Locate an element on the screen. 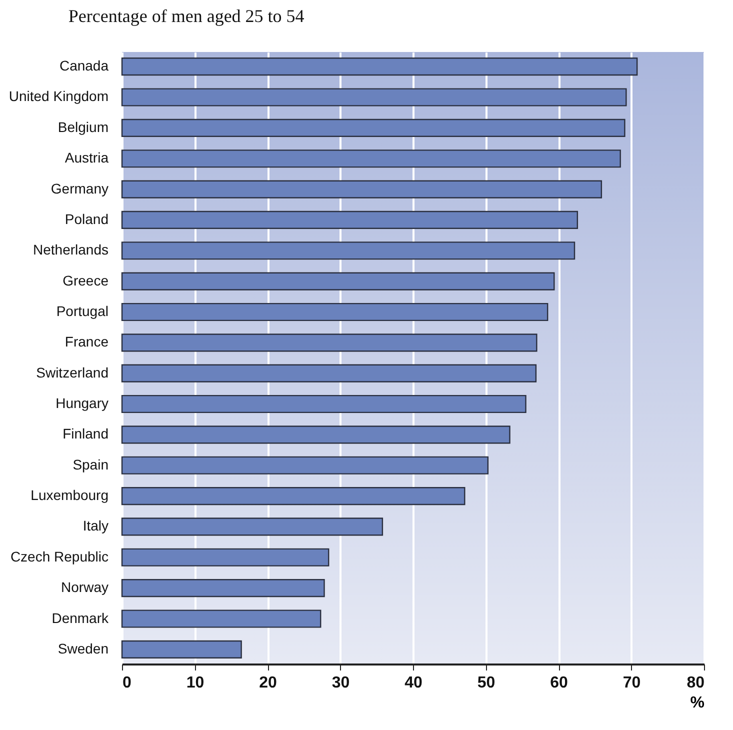  chart-title: Percentage of men aged 25 to 54 is located at coordinates (186, 16).